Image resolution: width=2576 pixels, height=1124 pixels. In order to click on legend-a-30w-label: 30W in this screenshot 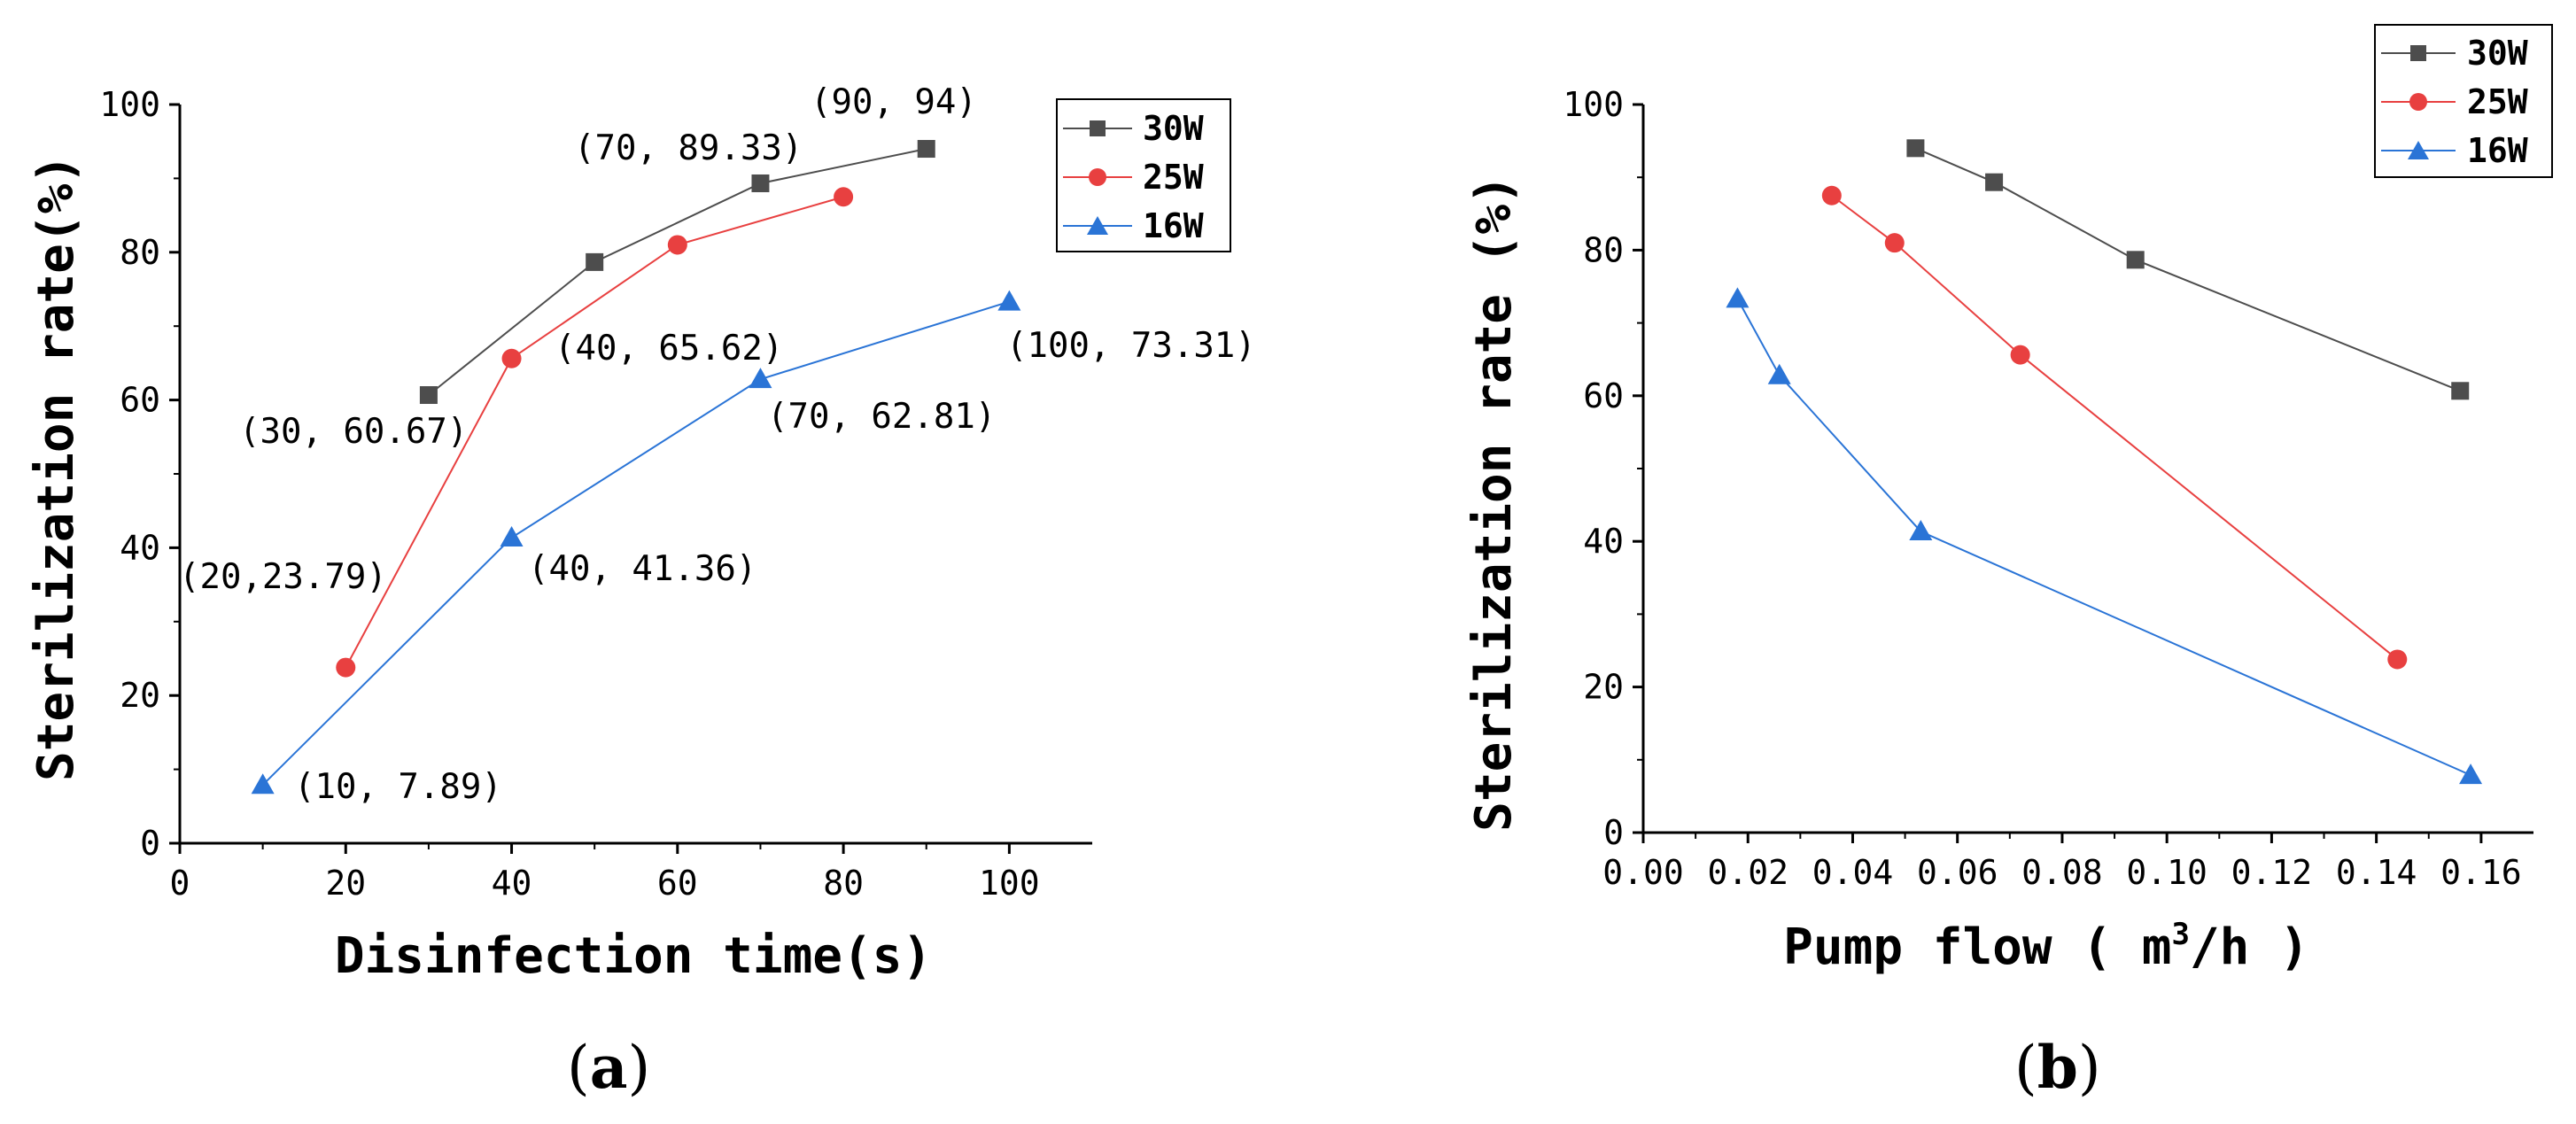, I will do `click(1173, 128)`.